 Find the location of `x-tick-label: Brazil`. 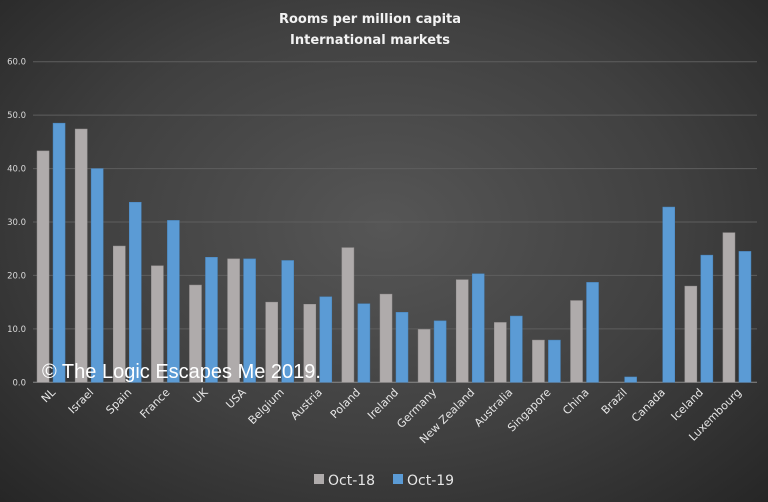

x-tick-label: Brazil is located at coordinates (614, 401).